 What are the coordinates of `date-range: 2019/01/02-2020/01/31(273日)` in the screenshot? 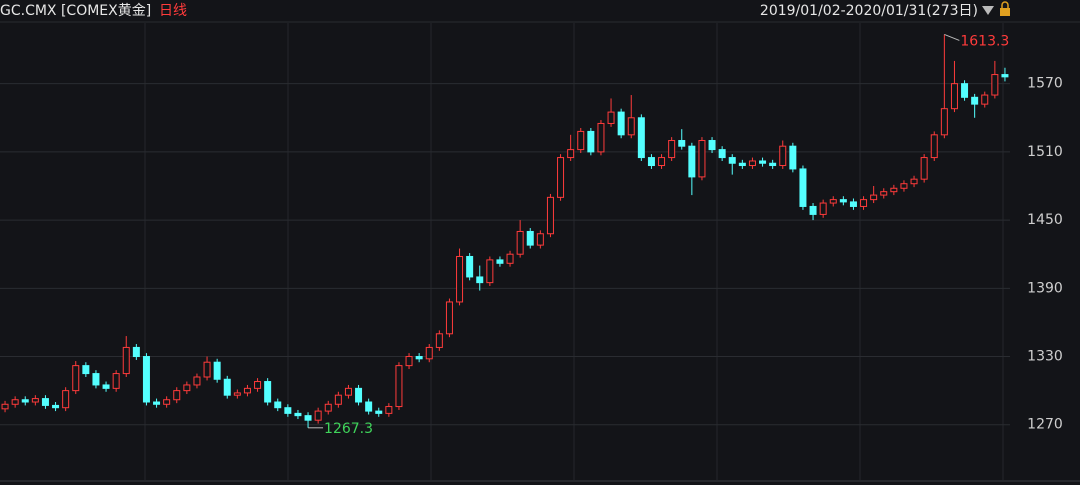 It's located at (869, 11).